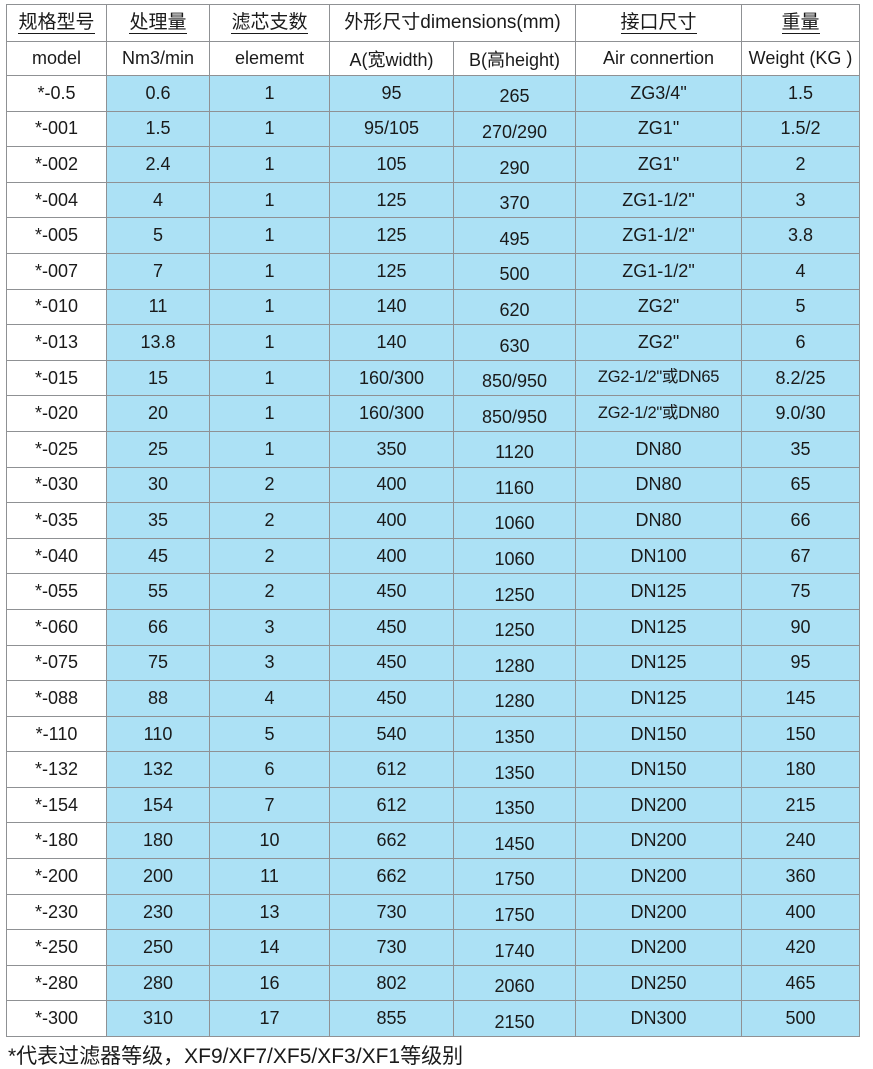 This screenshot has width=873, height=1069. Describe the element at coordinates (158, 520) in the screenshot. I see `cell-flow: 35` at that location.